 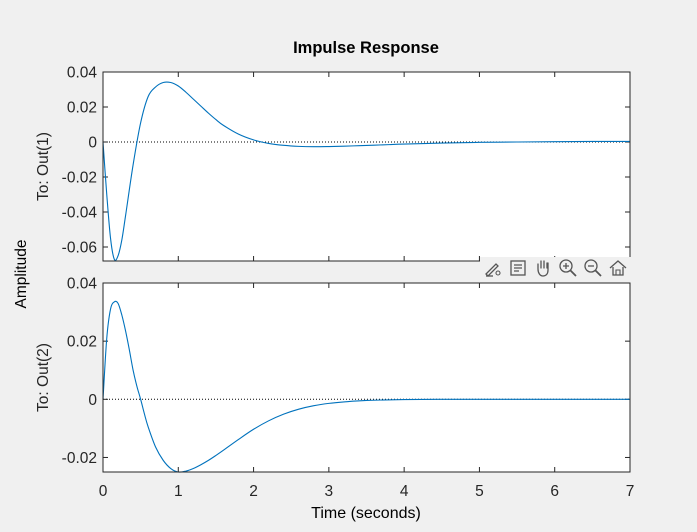 What do you see at coordinates (366, 48) in the screenshot?
I see `chart-title: Impulse Response` at bounding box center [366, 48].